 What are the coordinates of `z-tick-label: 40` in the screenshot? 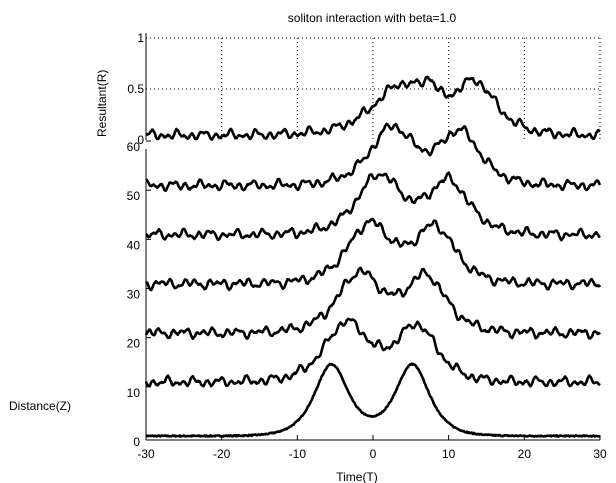 It's located at (134, 245).